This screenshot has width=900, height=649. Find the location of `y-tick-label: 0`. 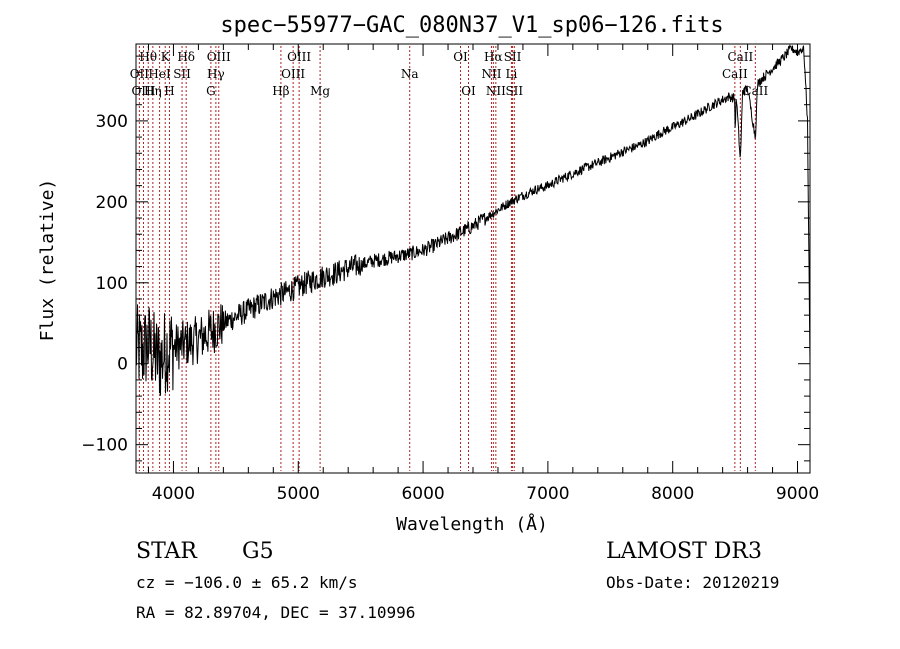

y-tick-label: 0 is located at coordinates (122, 365).